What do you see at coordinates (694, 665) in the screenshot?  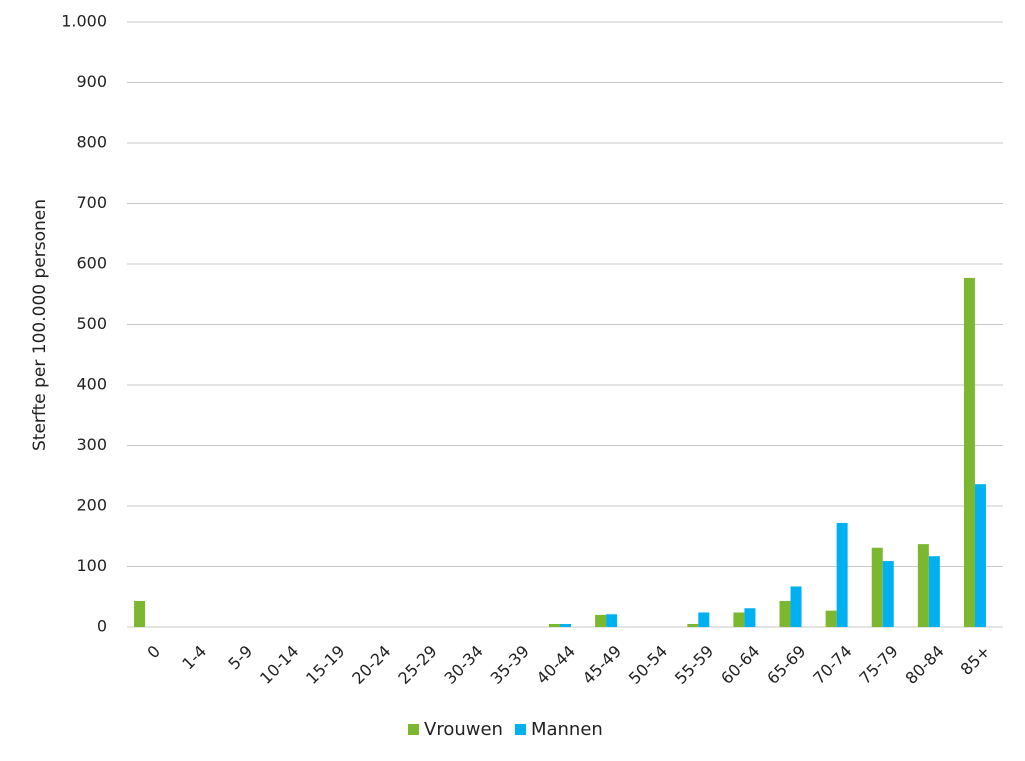 I see `x-tick-label: 55-59` at bounding box center [694, 665].